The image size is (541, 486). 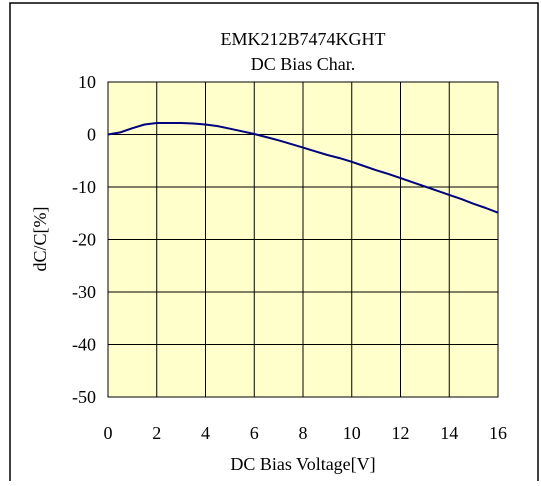 I want to click on chart-title: EMK212B7474KGHT, so click(x=303, y=39).